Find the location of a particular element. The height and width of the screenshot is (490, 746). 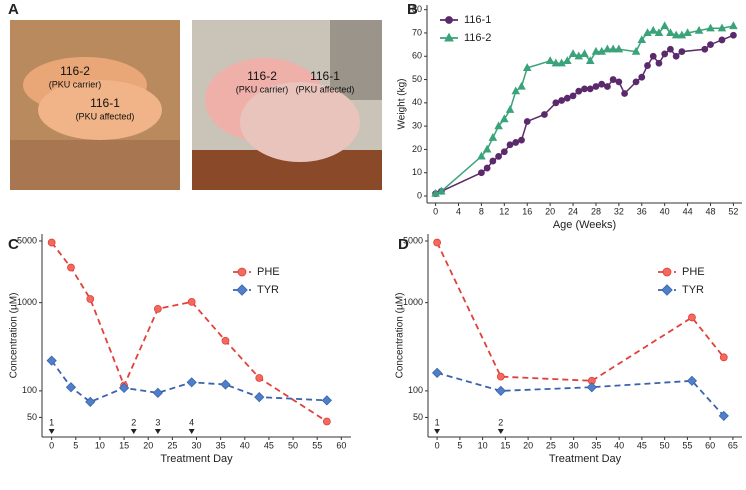

y-tick-label: 10 is located at coordinates (417, 172).